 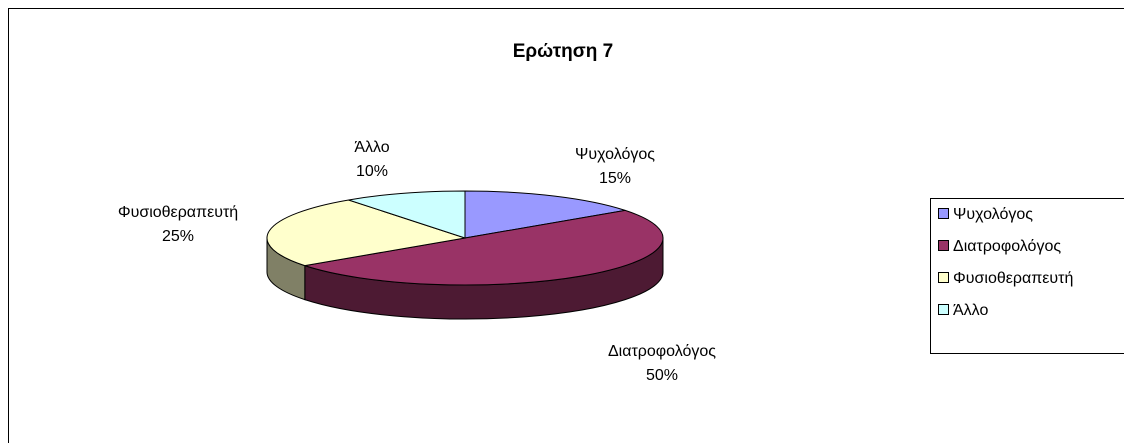 I want to click on legend-box, so click(x=1027, y=276).